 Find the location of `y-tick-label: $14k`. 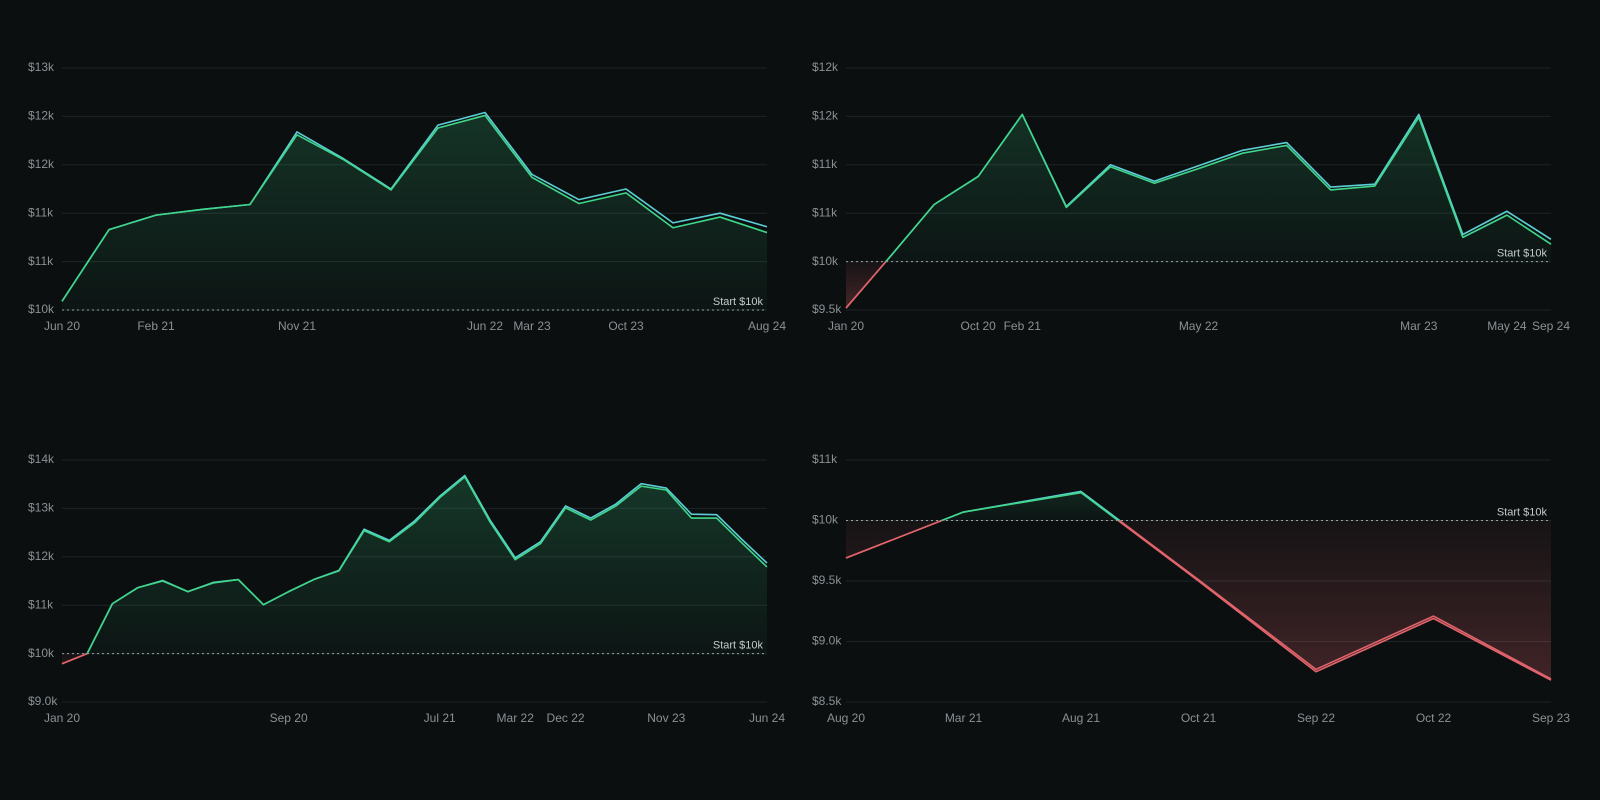

y-tick-label: $14k is located at coordinates (41, 459).